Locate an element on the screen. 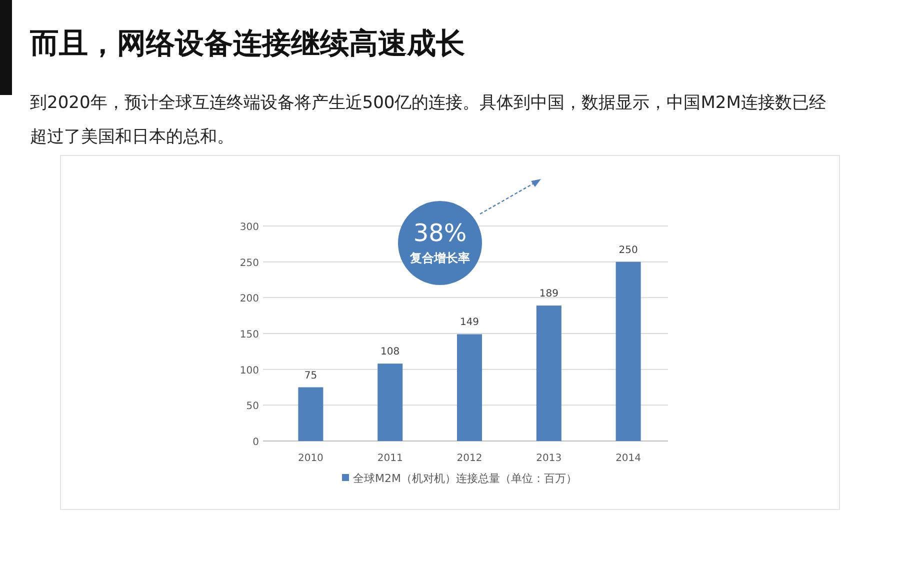 This screenshot has width=900, height=562. legend-label: 全球M2M（机对机）连接总量（单位：百万） is located at coordinates (465, 478).